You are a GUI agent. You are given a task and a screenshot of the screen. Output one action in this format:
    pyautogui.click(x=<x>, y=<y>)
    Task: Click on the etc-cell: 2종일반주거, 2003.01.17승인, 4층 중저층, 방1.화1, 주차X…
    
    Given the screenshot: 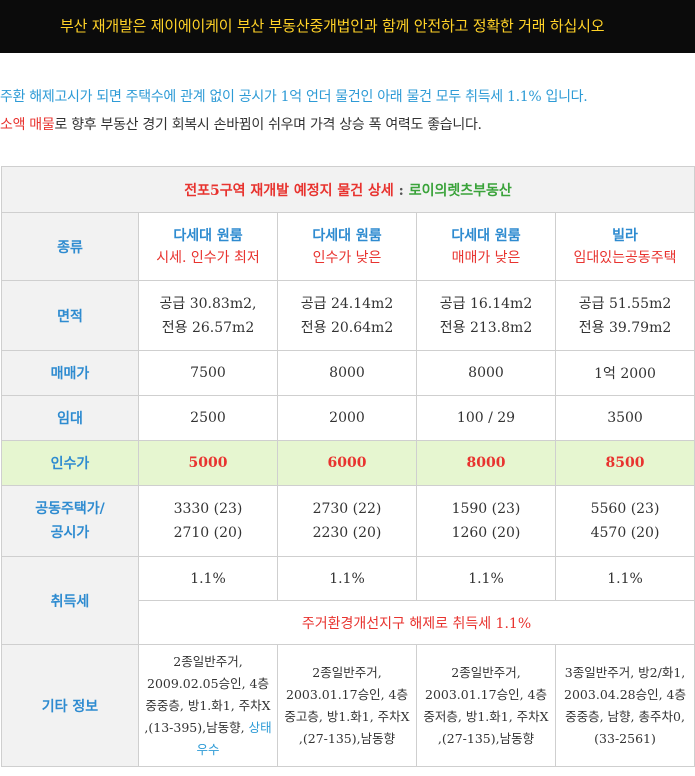 What is the action you would take?
    pyautogui.click(x=486, y=705)
    